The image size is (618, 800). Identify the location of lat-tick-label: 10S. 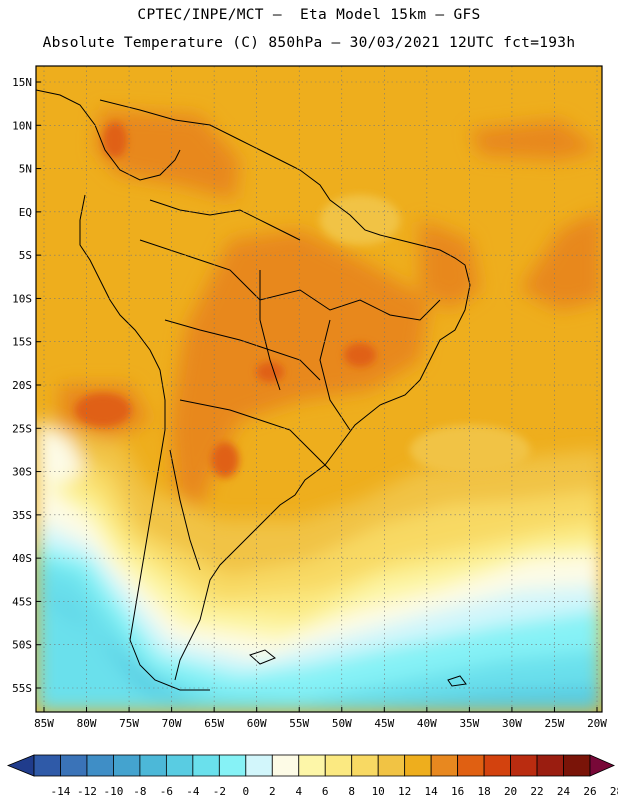
(22, 298).